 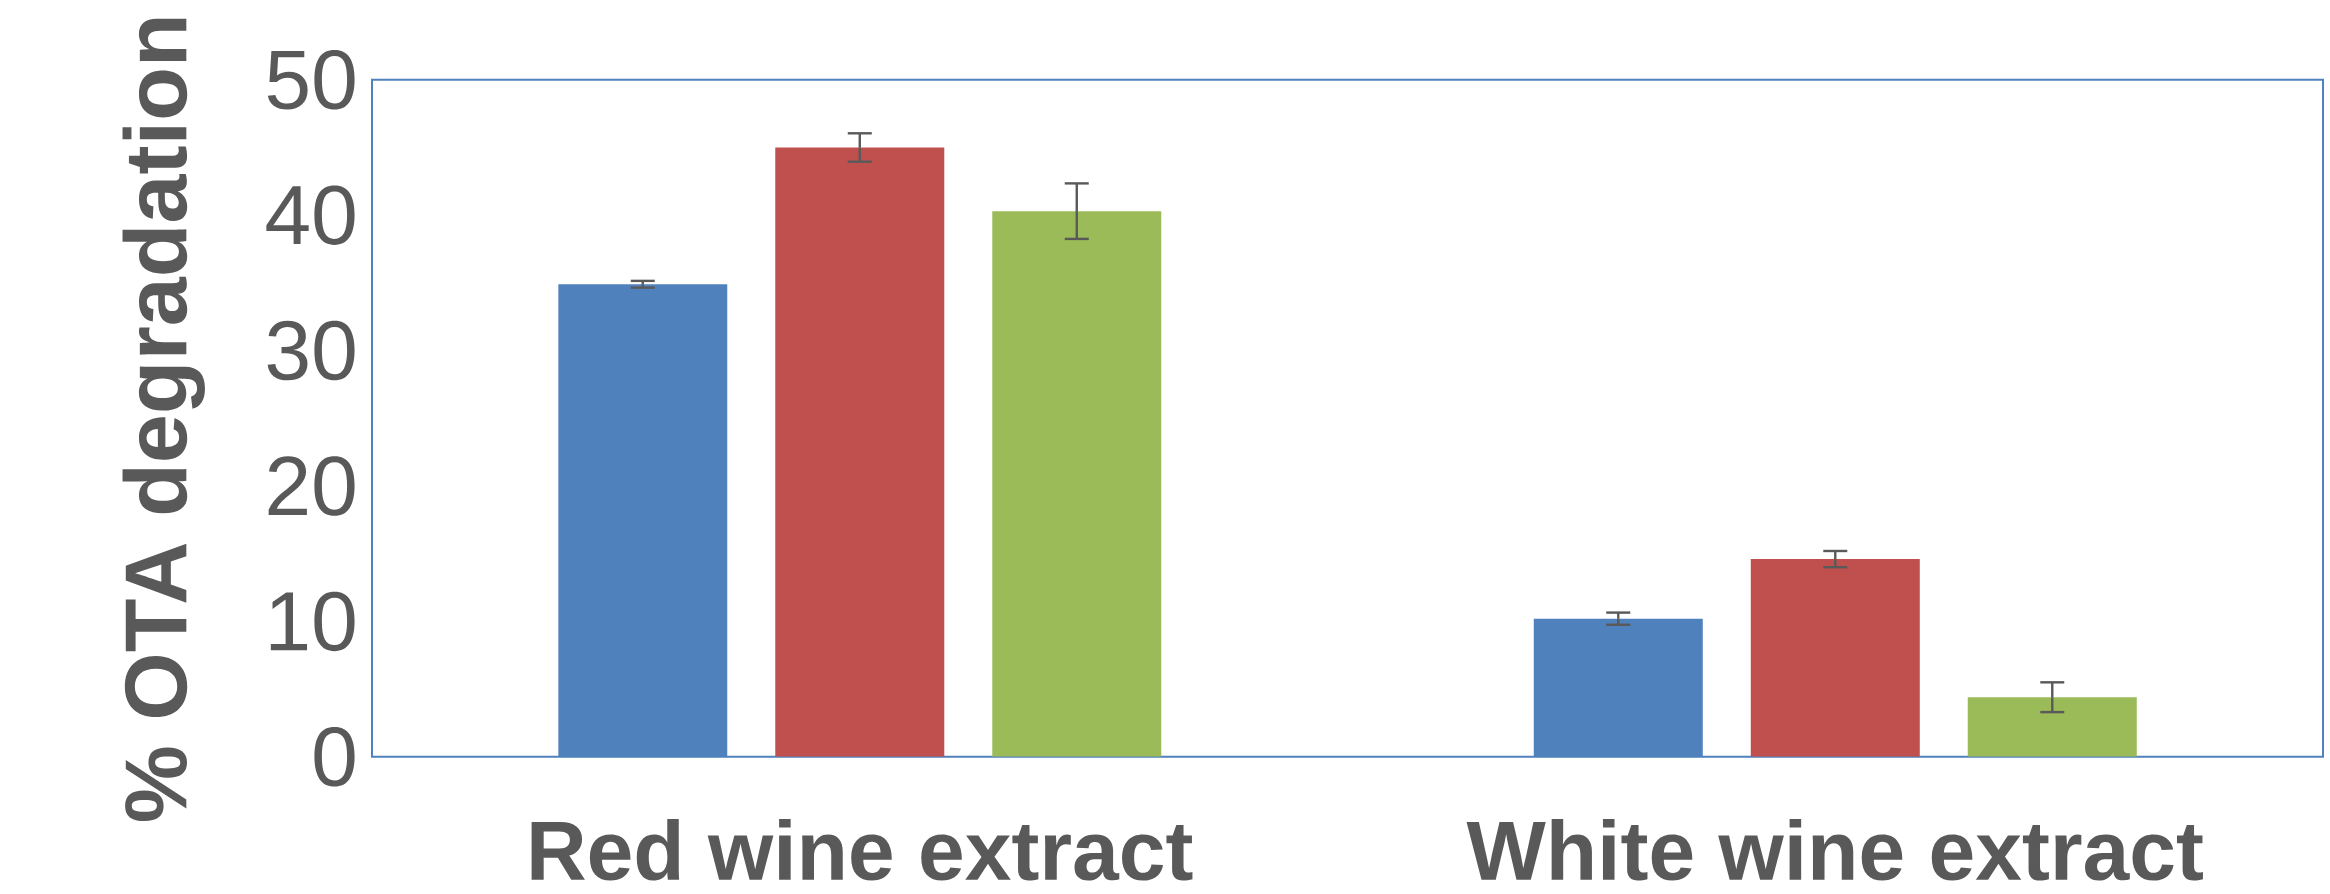 What do you see at coordinates (334, 757) in the screenshot?
I see `y-tick-label: 0` at bounding box center [334, 757].